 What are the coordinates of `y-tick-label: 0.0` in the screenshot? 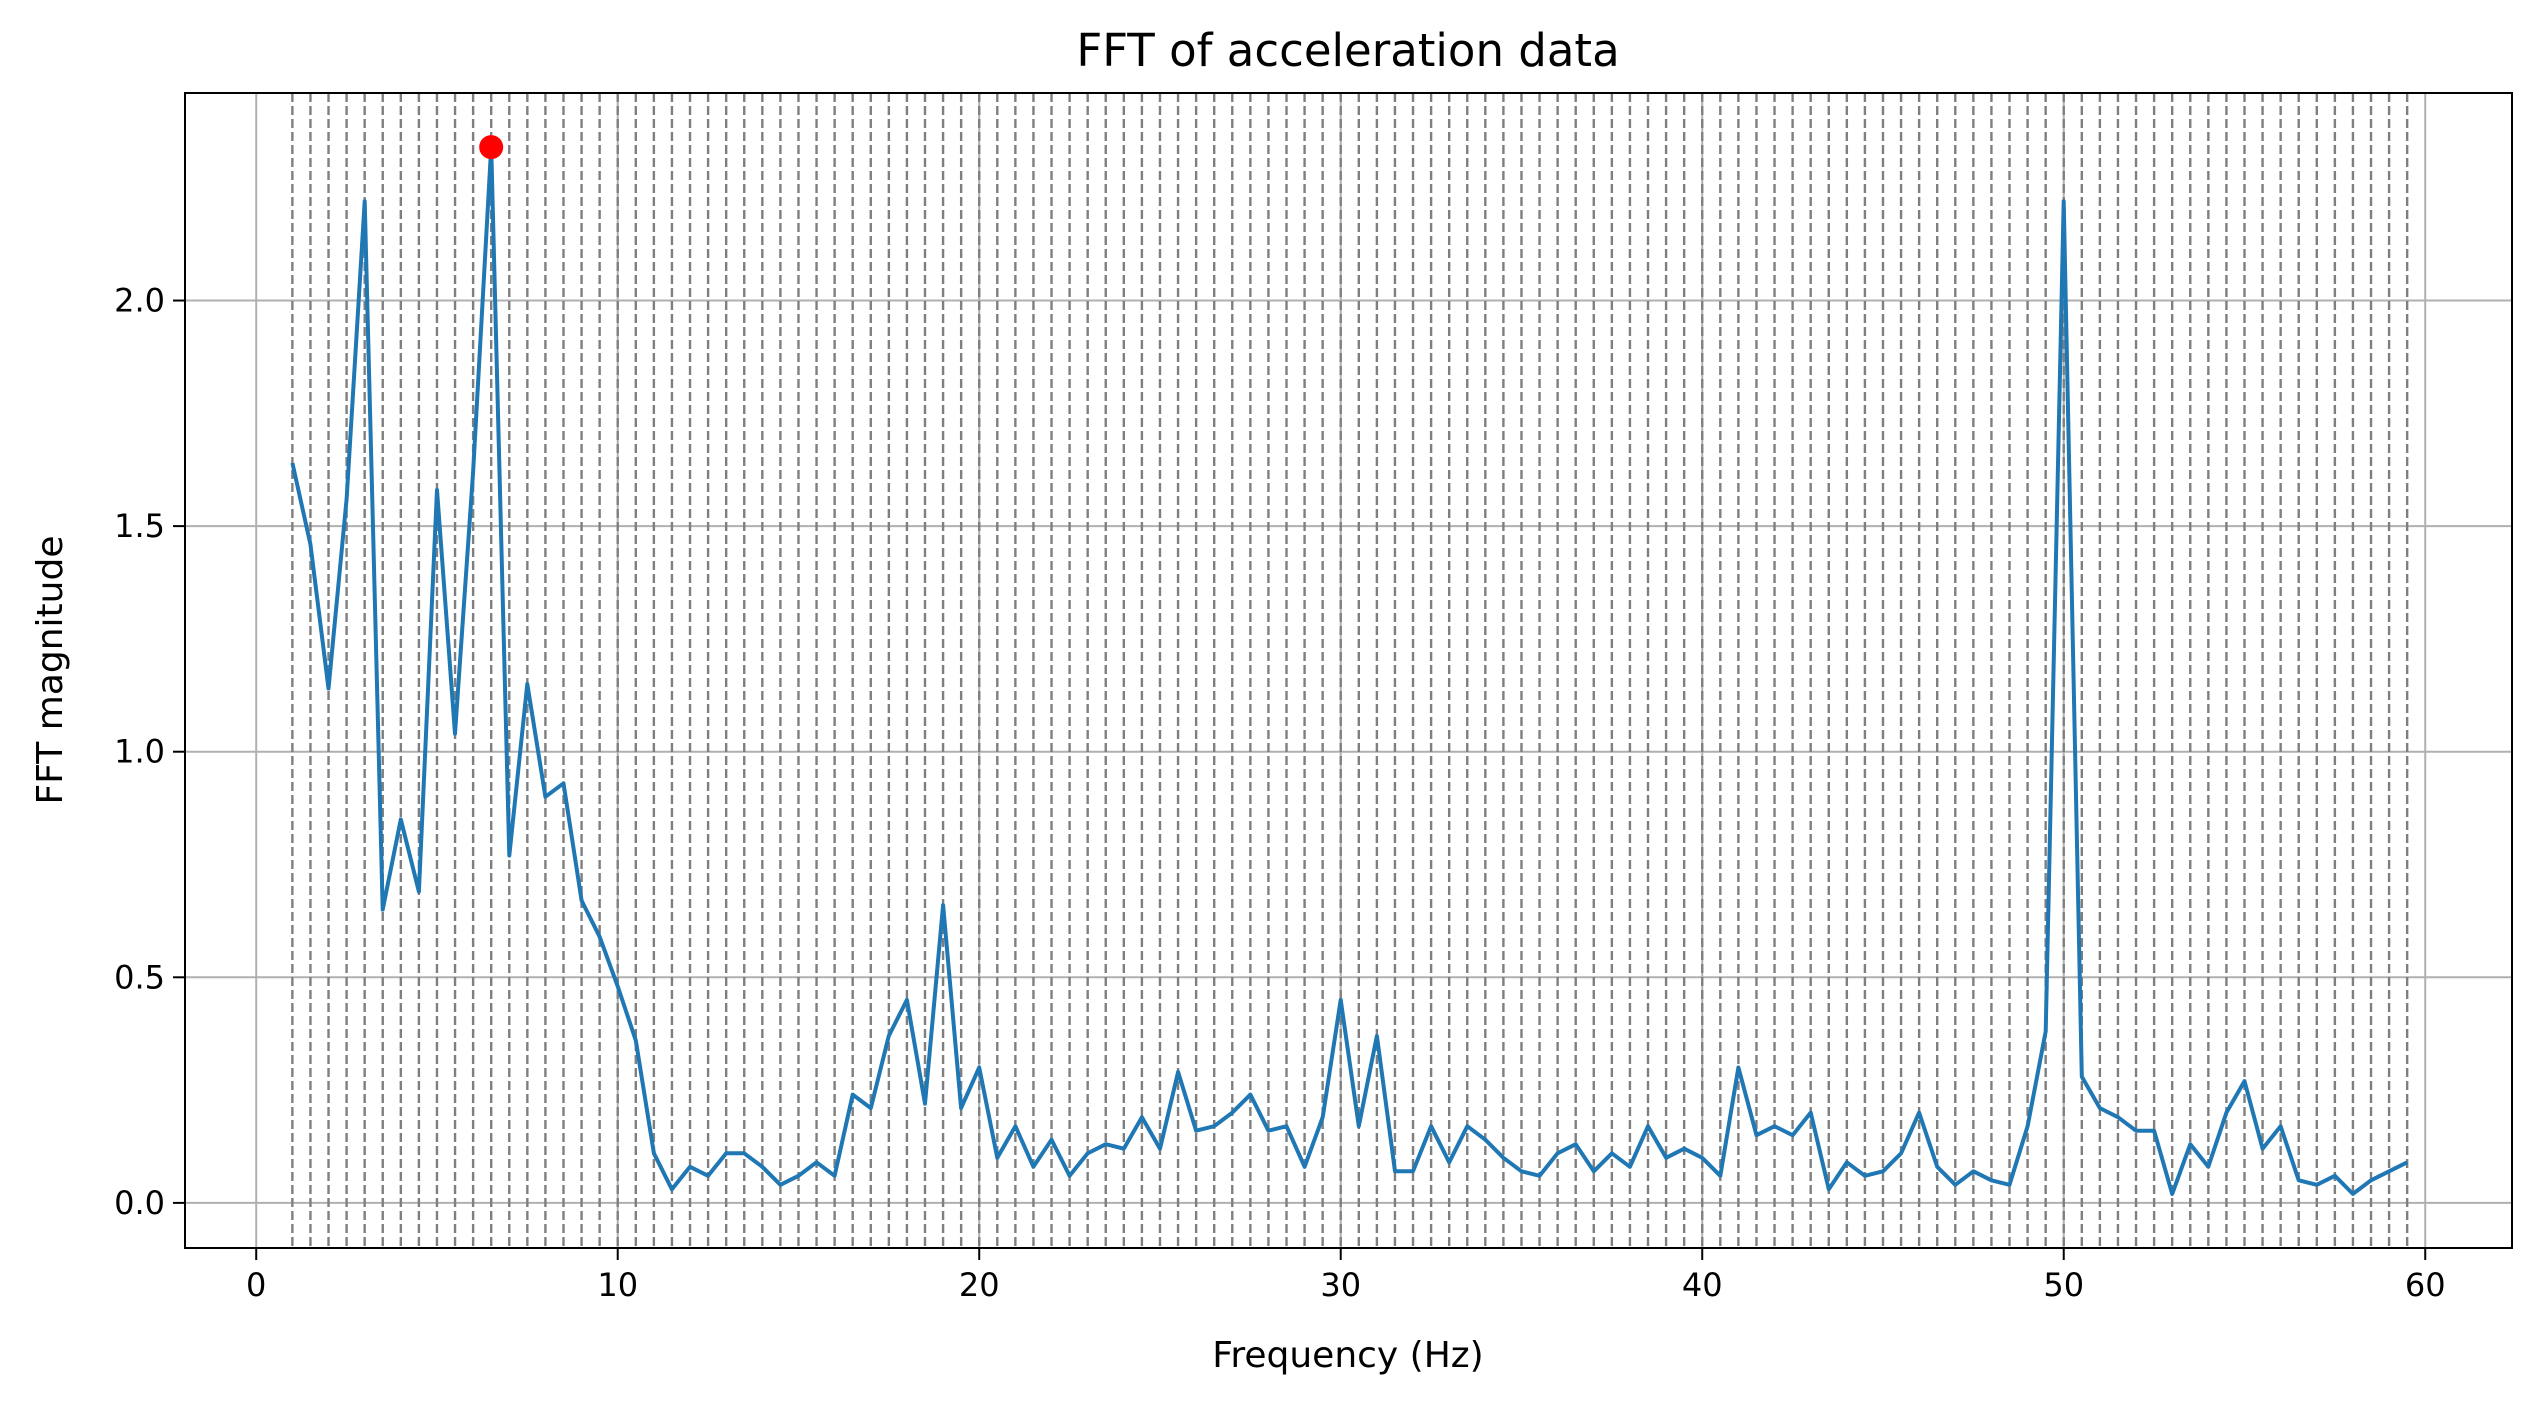 It's located at (139, 1203).